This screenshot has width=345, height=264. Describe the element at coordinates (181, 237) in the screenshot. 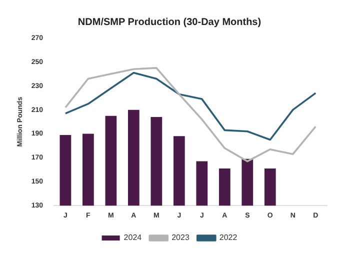

I see `legend-label: 2023` at that location.